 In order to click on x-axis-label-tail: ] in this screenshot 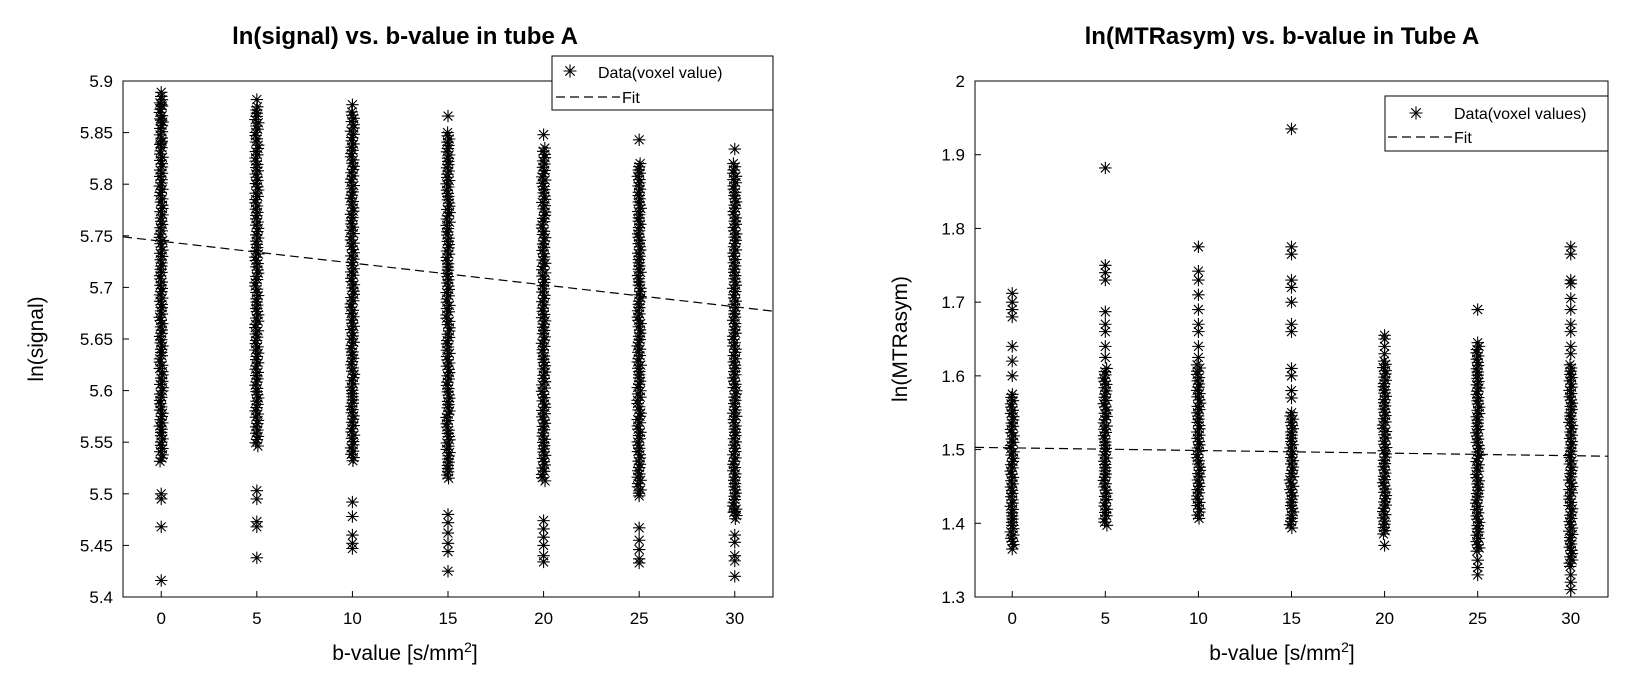, I will do `click(475, 653)`.